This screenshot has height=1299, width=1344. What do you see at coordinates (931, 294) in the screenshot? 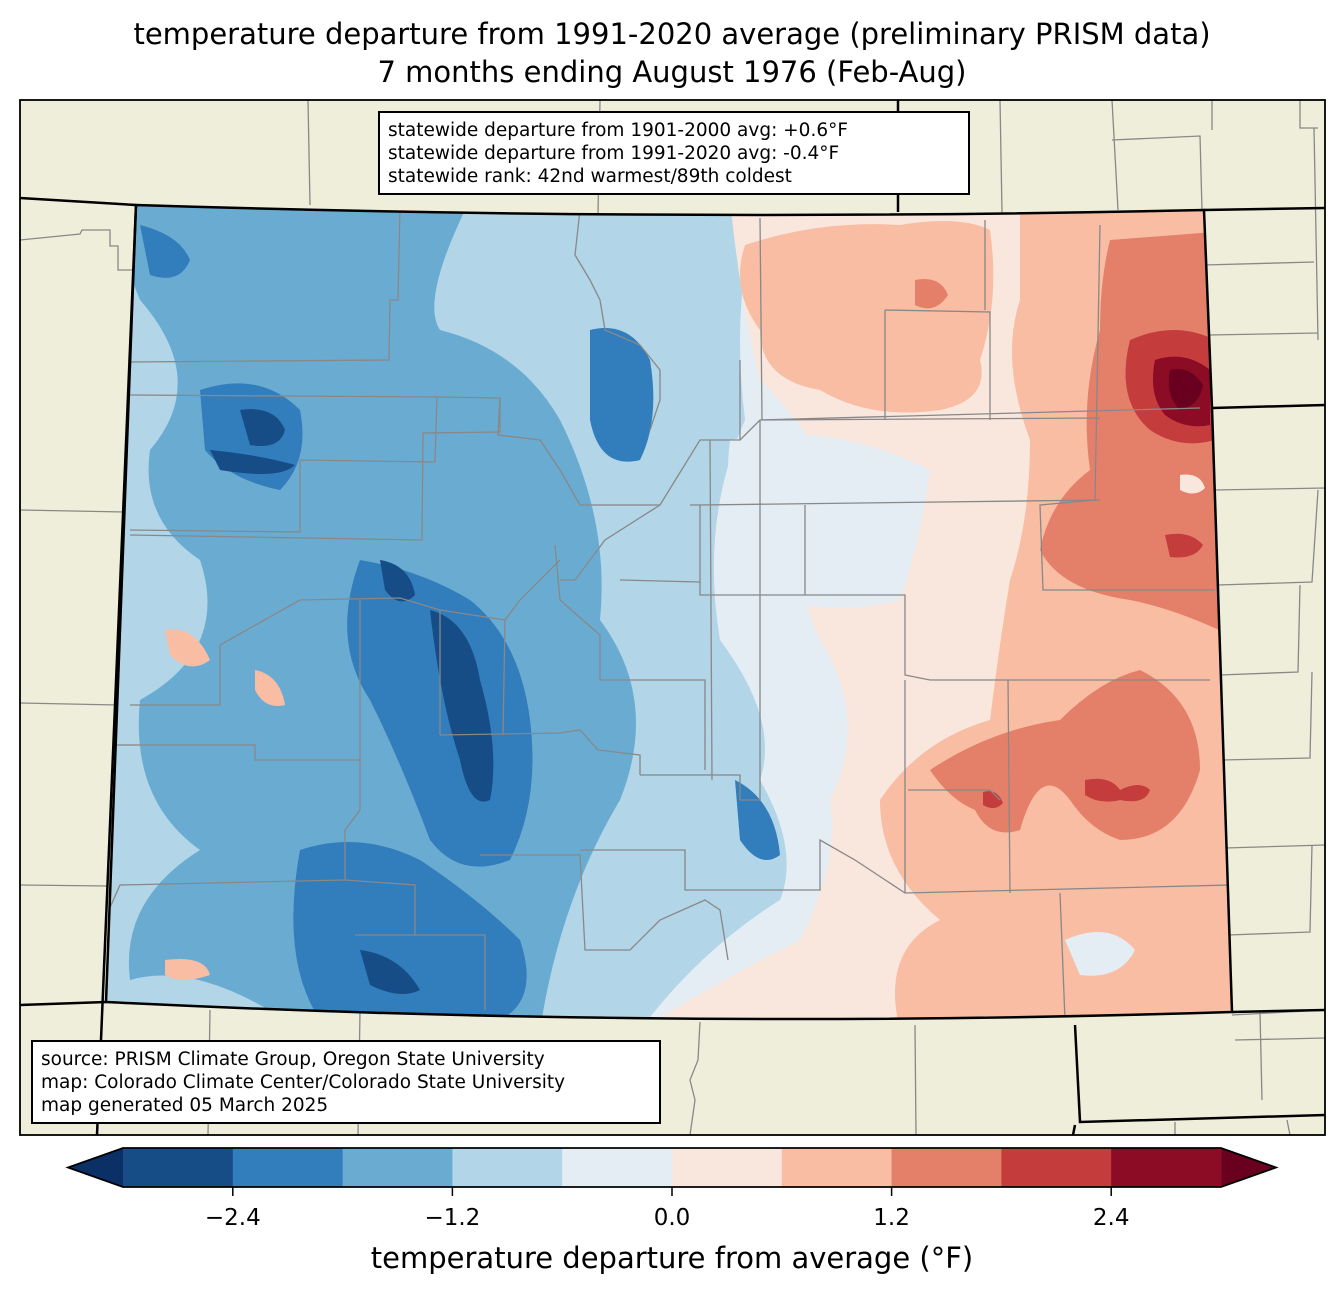
I see `contour-ne-warm-spot` at bounding box center [931, 294].